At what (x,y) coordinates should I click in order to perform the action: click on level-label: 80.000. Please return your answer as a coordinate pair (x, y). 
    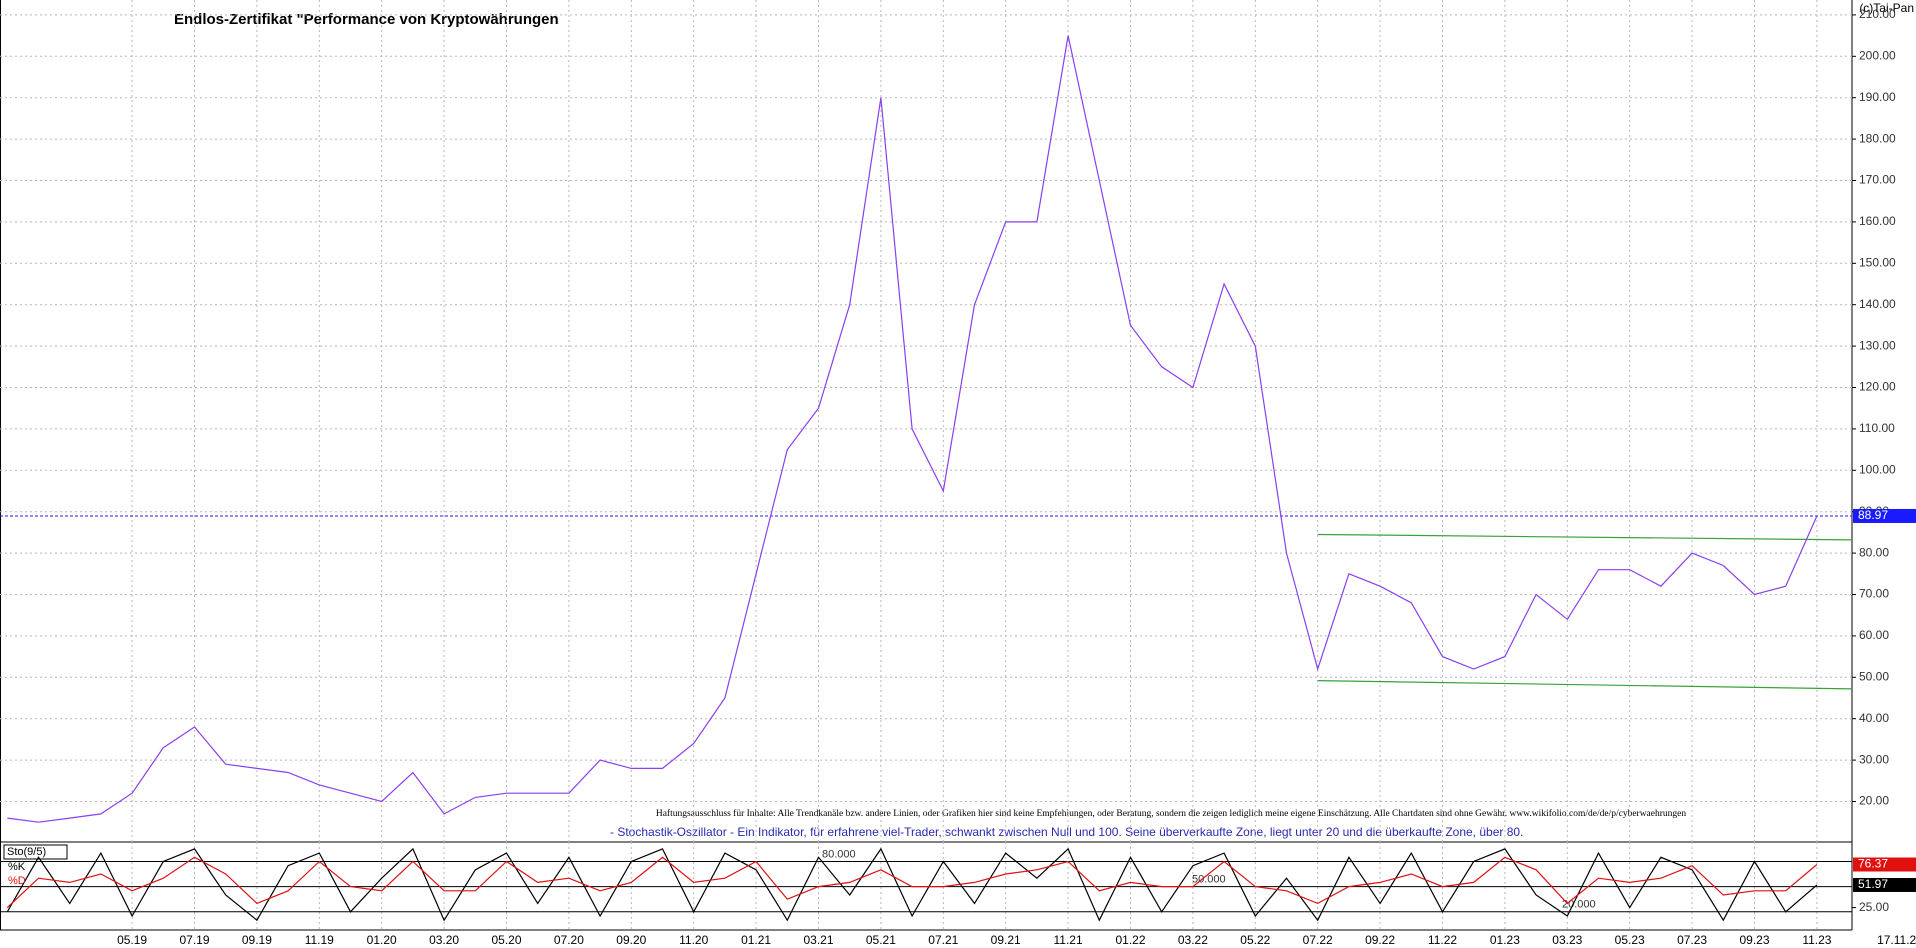
    Looking at the image, I should click on (839, 854).